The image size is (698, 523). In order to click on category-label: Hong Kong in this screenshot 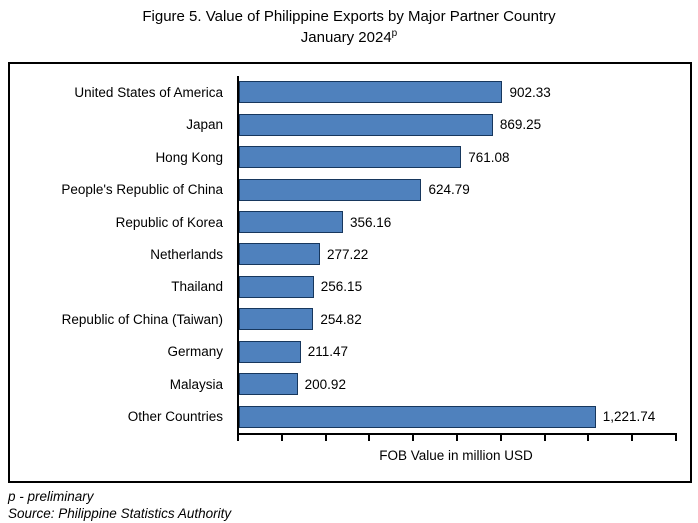, I will do `click(189, 157)`.